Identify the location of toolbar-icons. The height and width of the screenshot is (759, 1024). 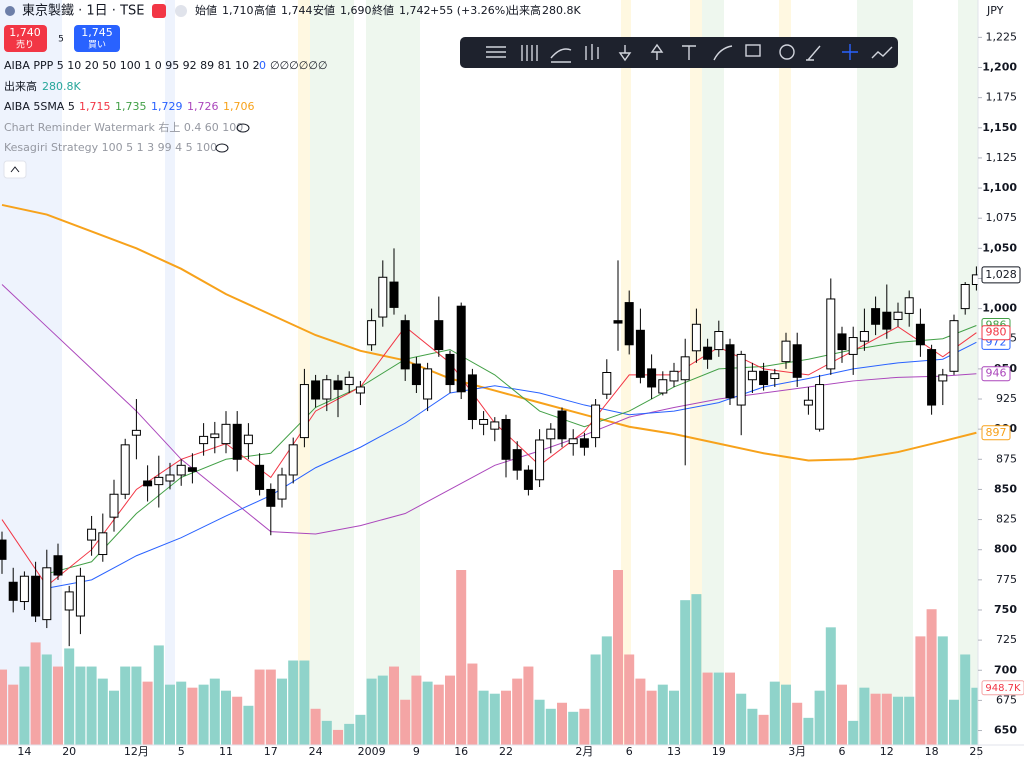
(689, 53).